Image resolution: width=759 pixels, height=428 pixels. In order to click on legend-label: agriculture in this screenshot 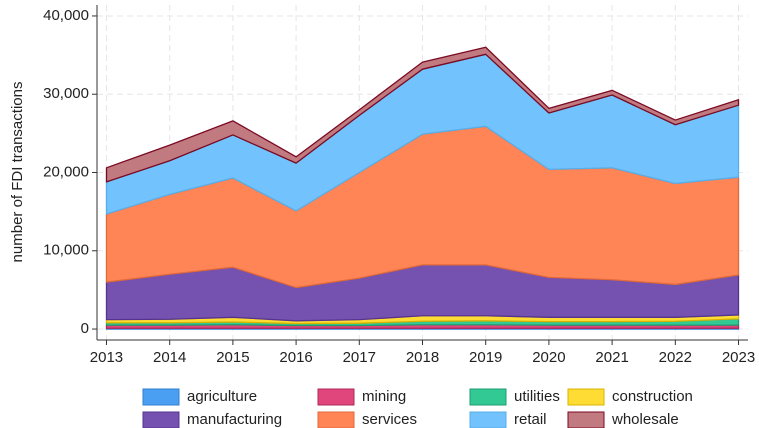, I will do `click(222, 396)`.